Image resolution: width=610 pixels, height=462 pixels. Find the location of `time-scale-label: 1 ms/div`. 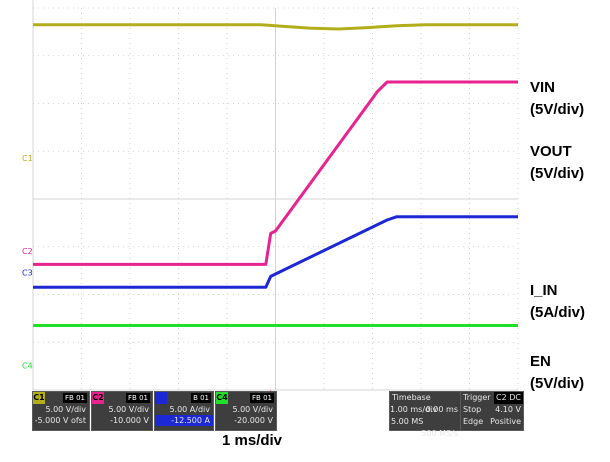

time-scale-label: 1 ms/div is located at coordinates (252, 440).